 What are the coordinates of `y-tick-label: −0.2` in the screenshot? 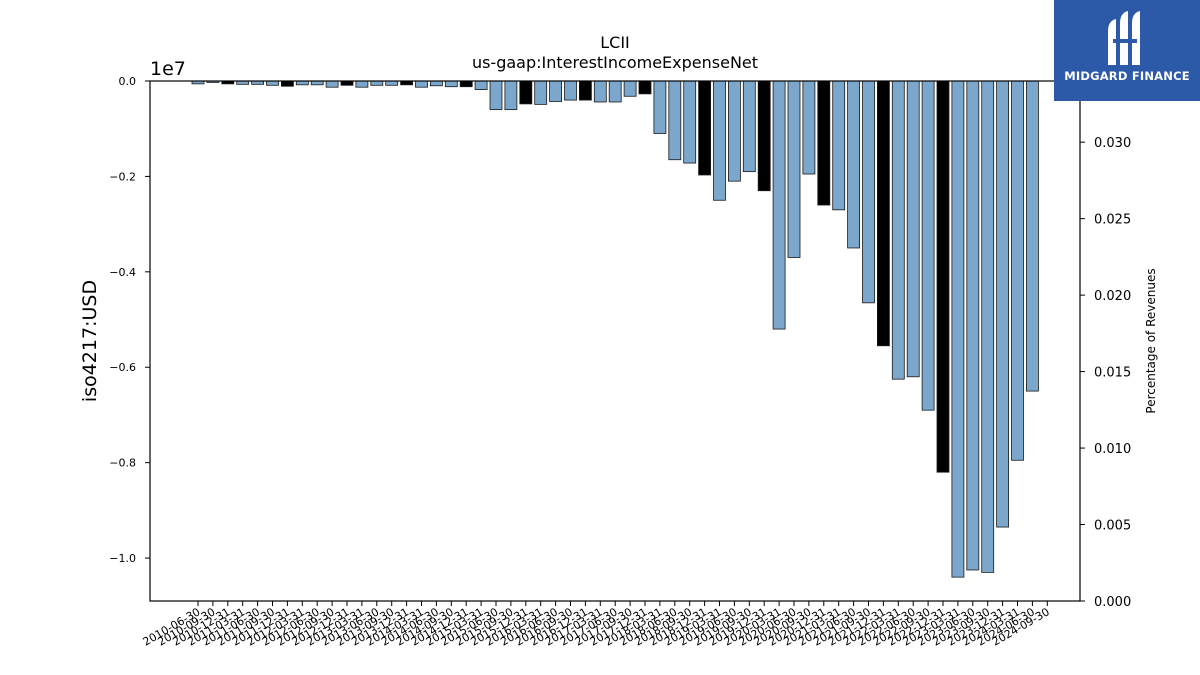 It's located at (122, 176).